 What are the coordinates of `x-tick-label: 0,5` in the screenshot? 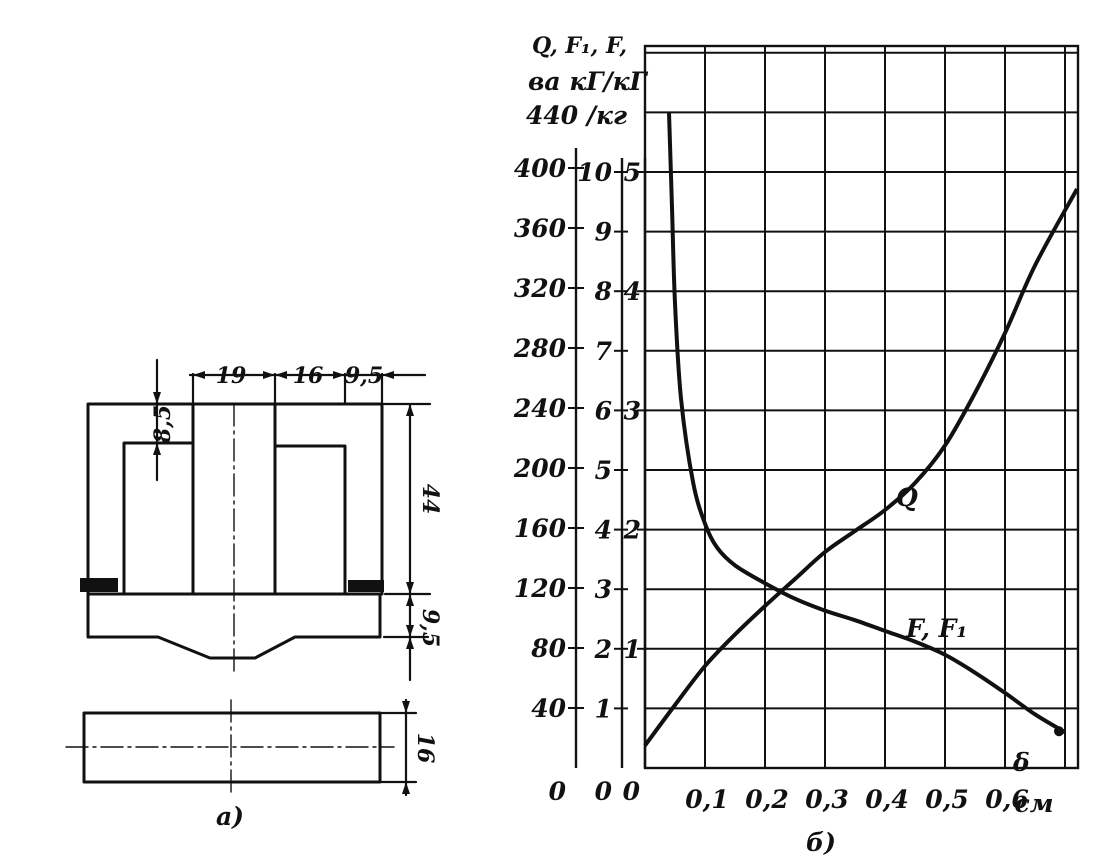 It's located at (947, 799).